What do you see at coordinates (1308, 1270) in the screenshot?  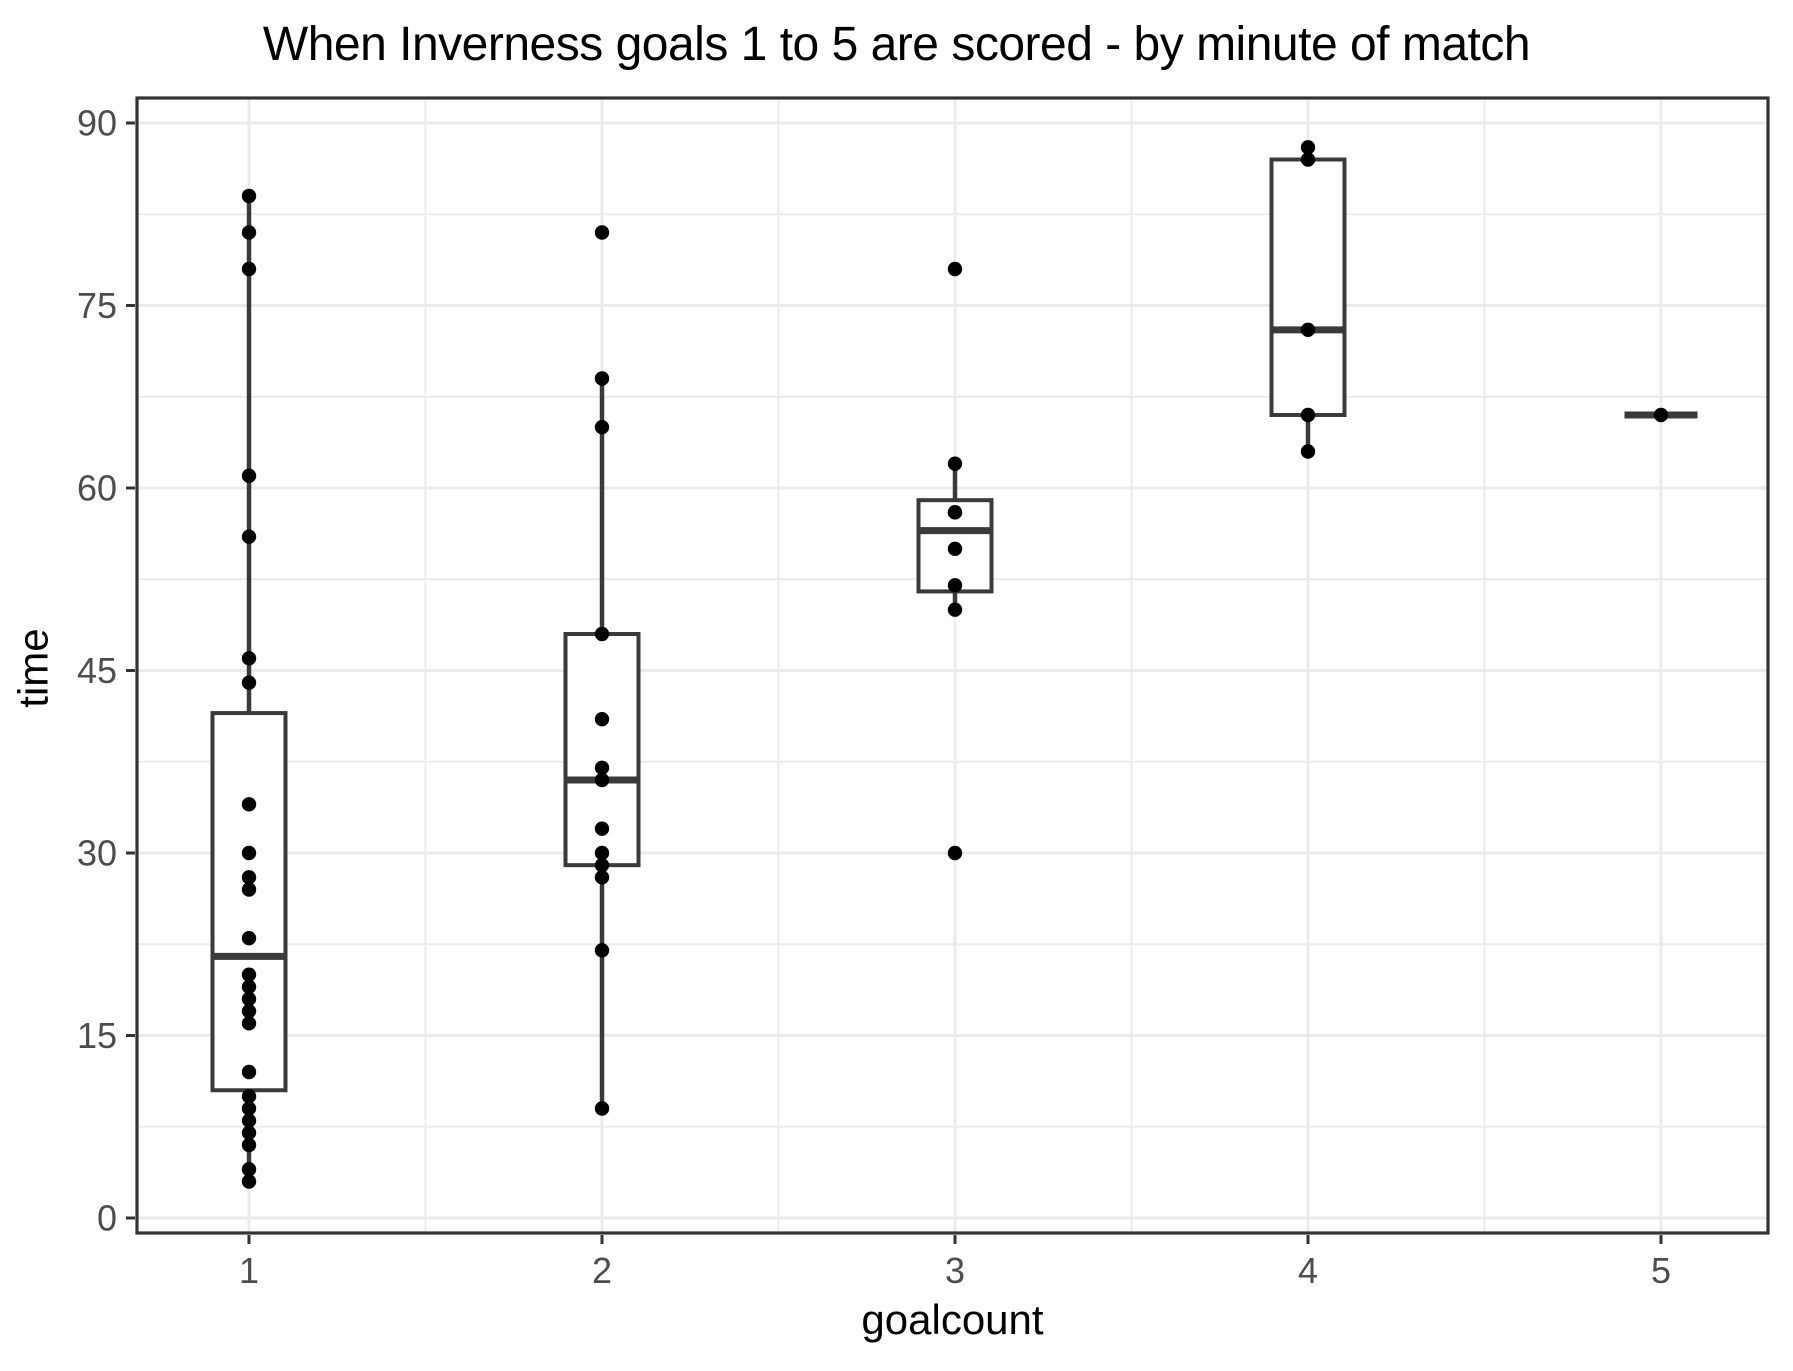 I see `x-tick-label: 4` at bounding box center [1308, 1270].